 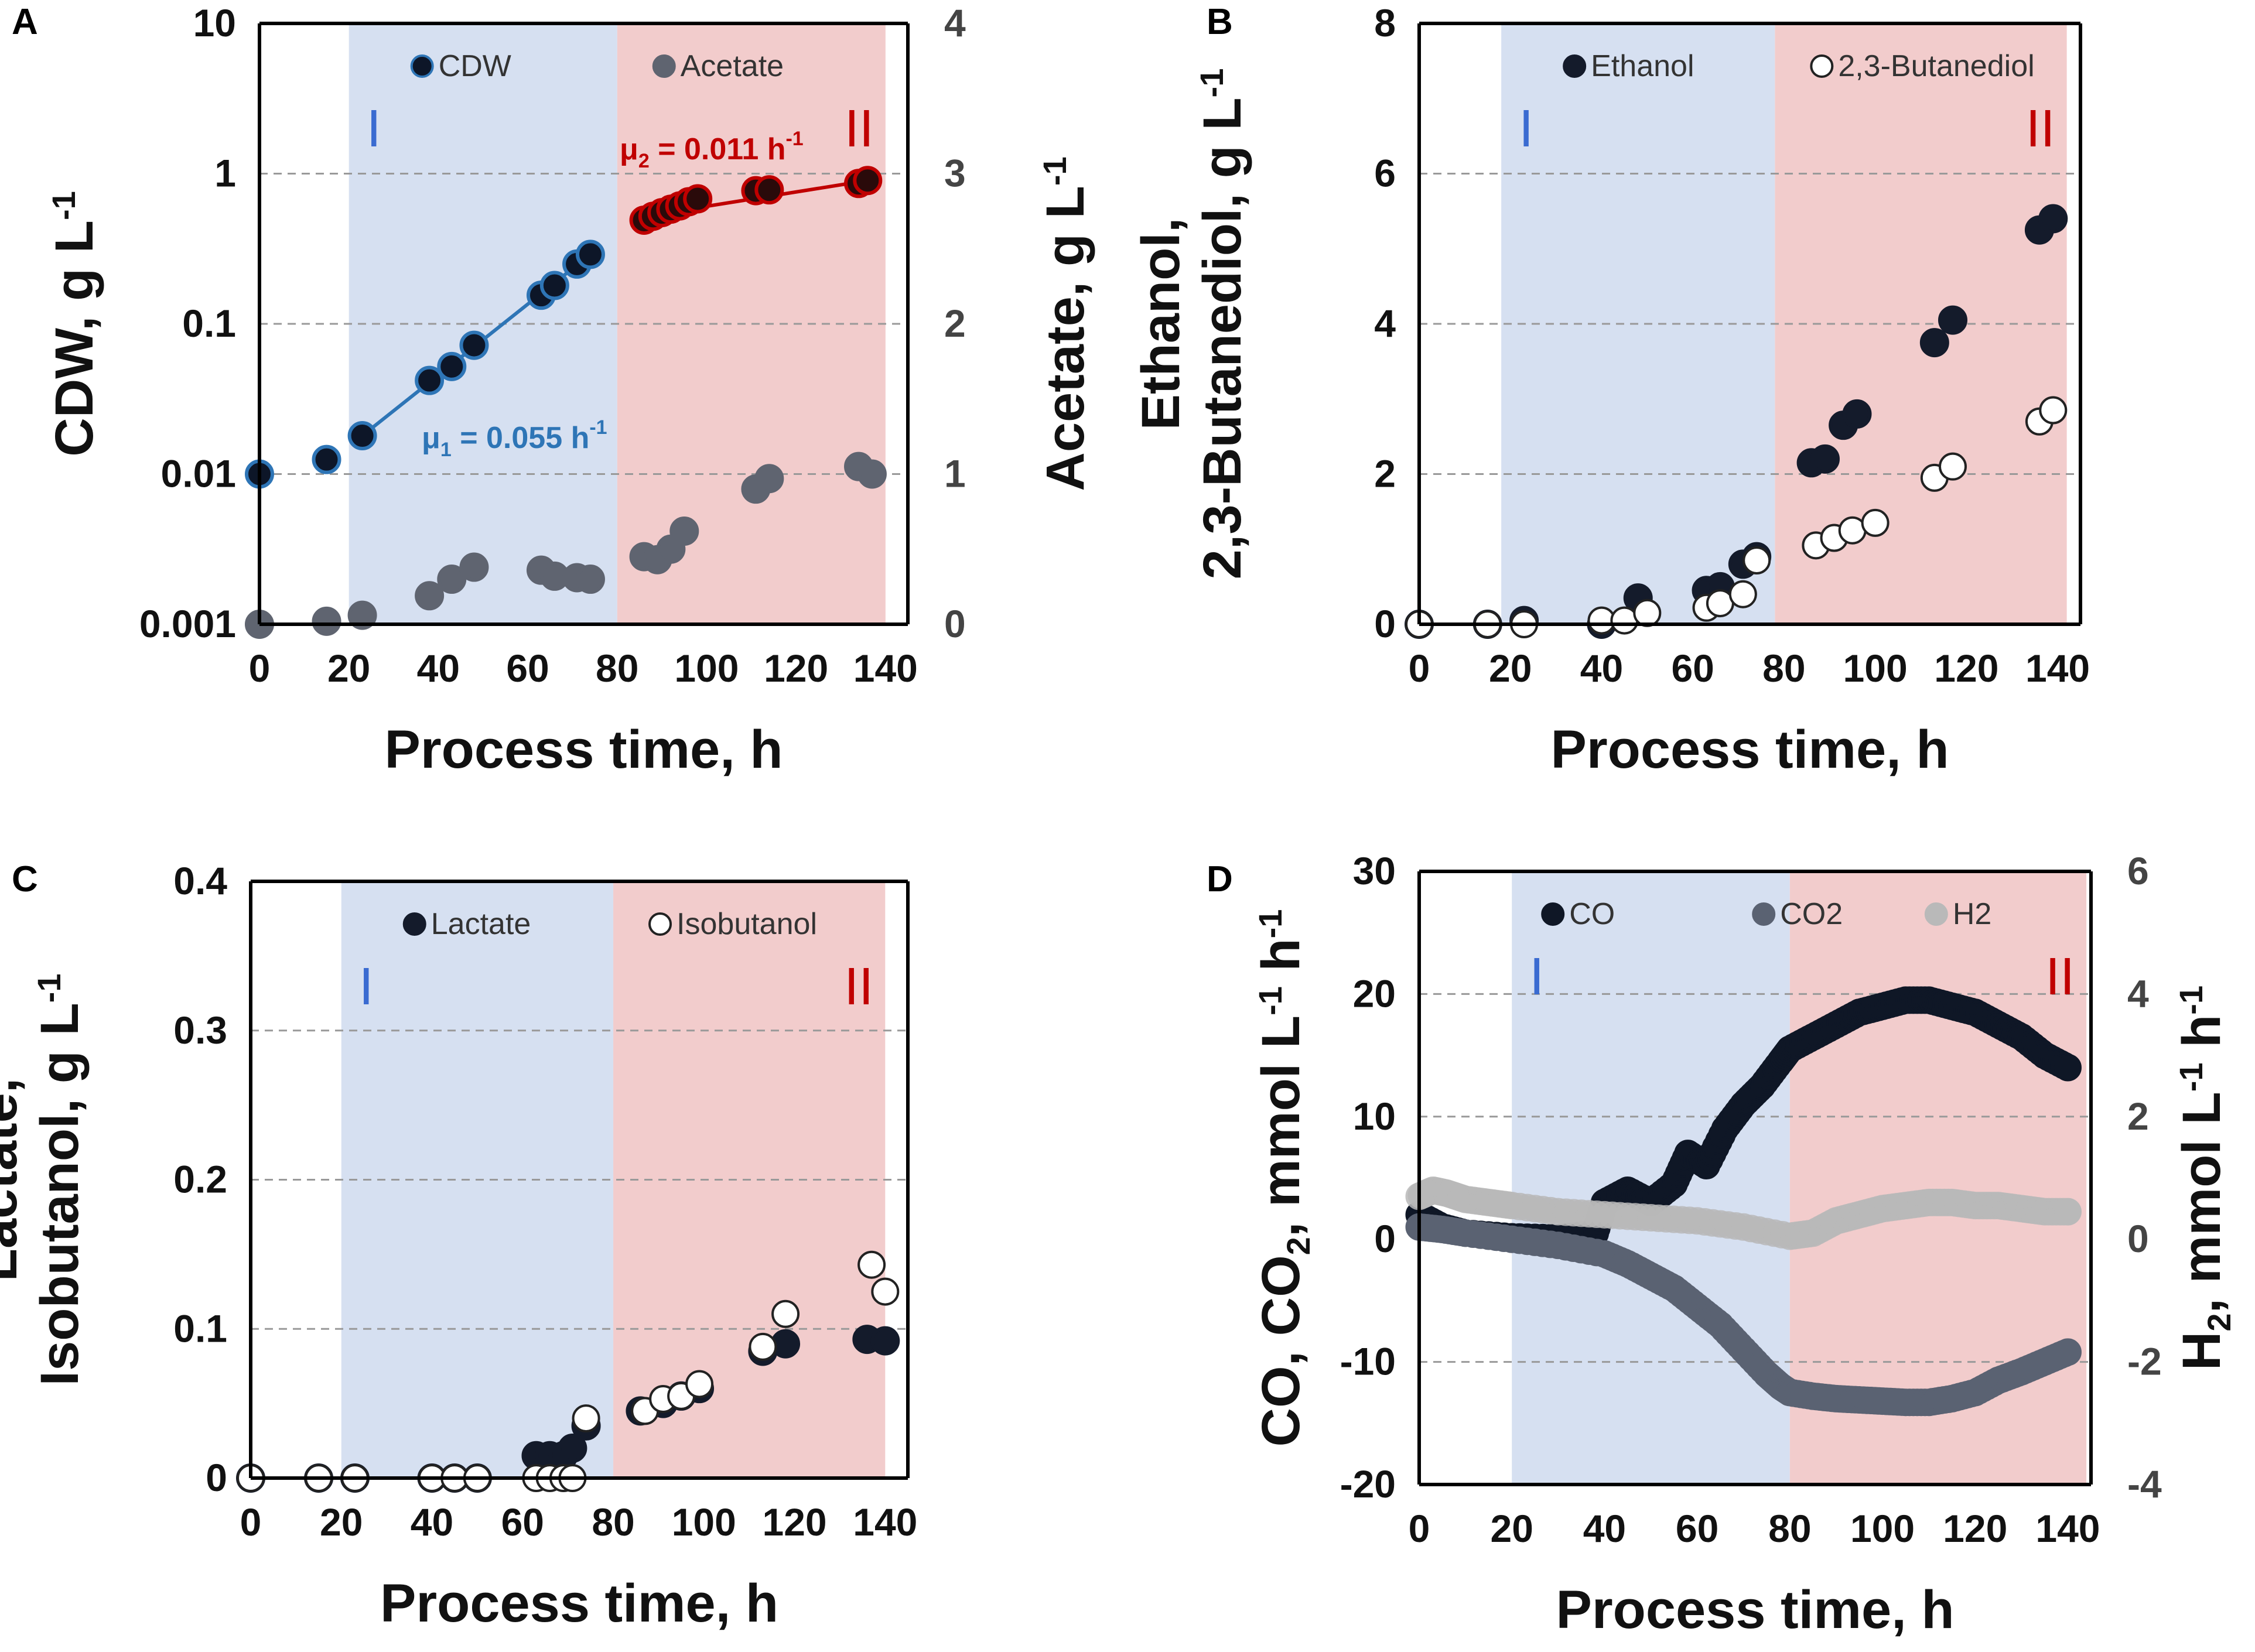 I want to click on legend-label: Acetate, so click(x=732, y=66).